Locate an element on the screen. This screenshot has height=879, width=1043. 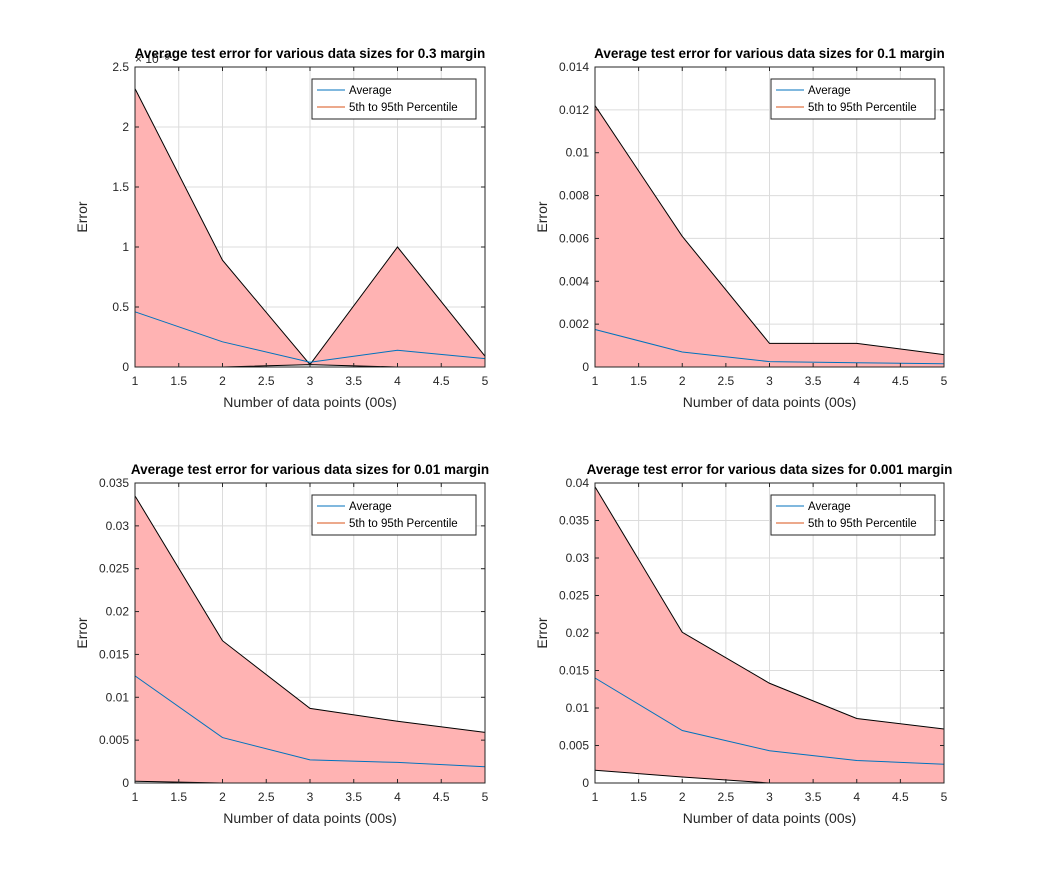
y-axis: 0 0.002 0.004 0.006 0.008 0.01 0.012 0.014 is located at coordinates (751, 217).